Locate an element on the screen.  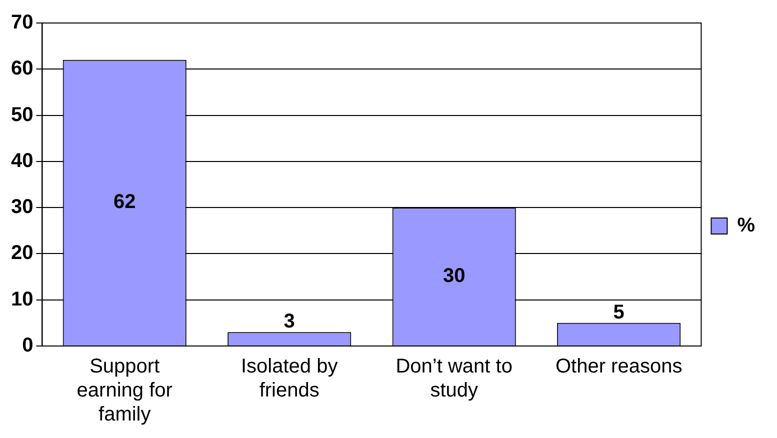
x-tick-label: Isolated by friends is located at coordinates (289, 379).